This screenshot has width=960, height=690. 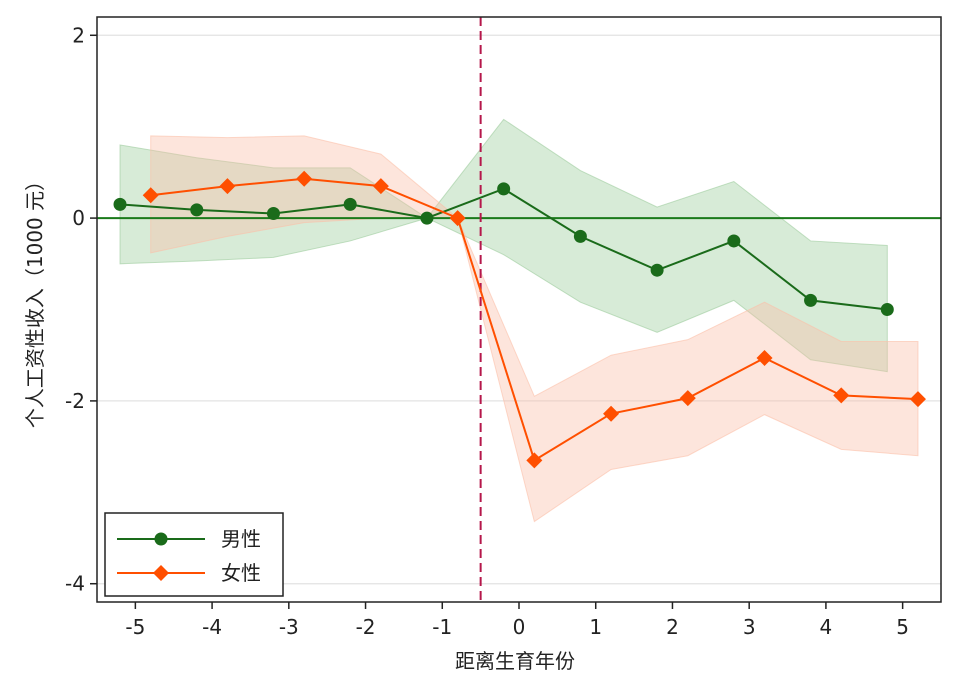 I want to click on x-tick-label: -1, so click(x=442, y=627).